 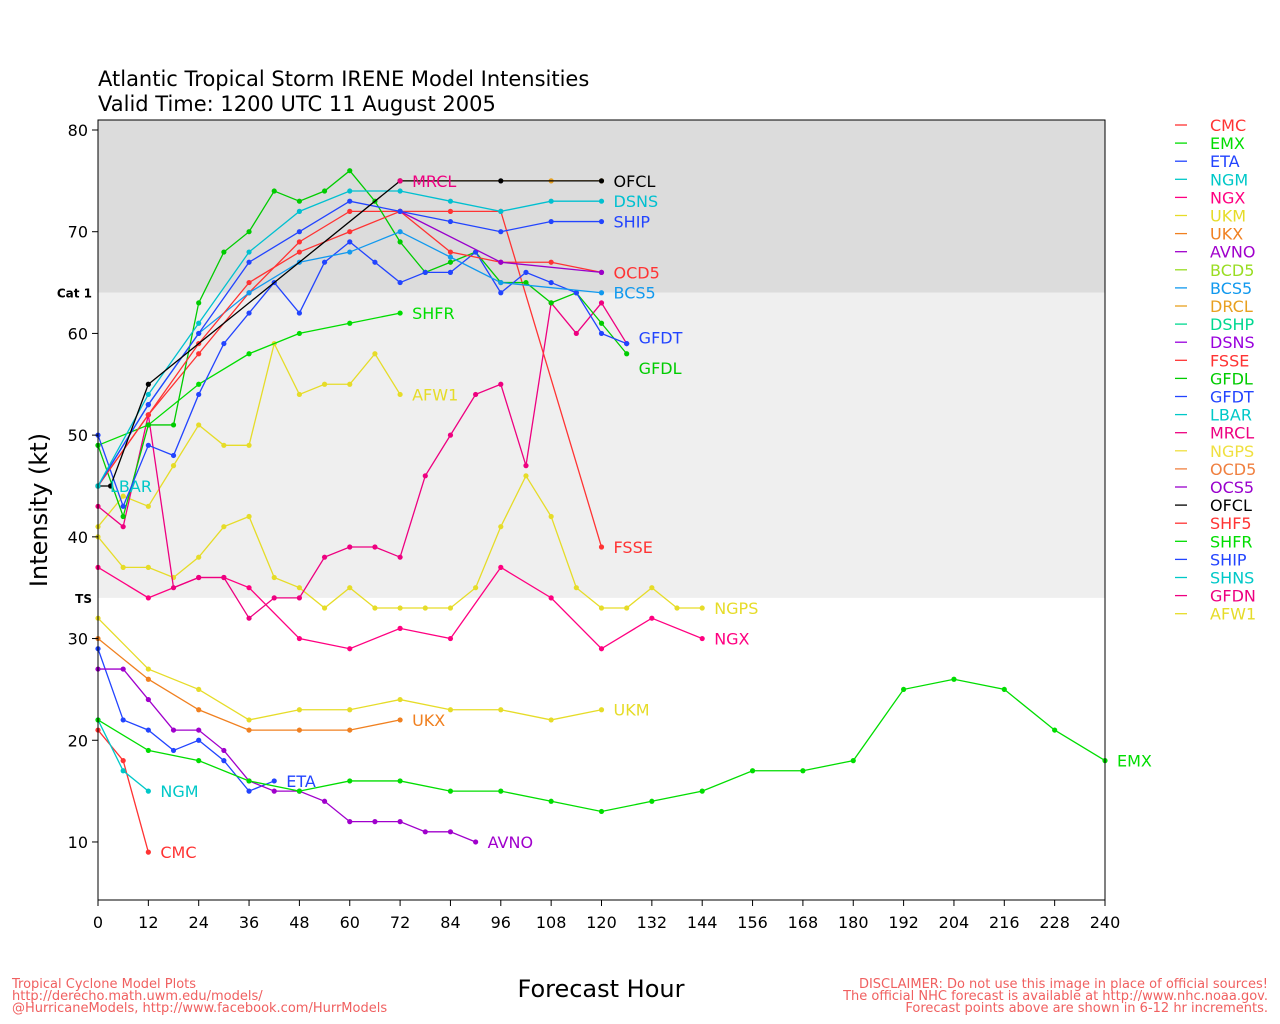 I want to click on series-line-ukx, so click(x=249, y=684).